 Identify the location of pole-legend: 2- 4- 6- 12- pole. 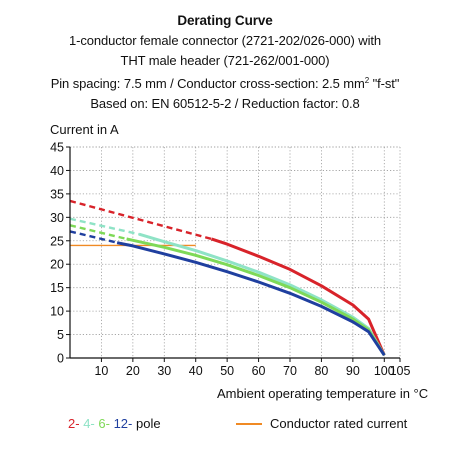
(114, 423).